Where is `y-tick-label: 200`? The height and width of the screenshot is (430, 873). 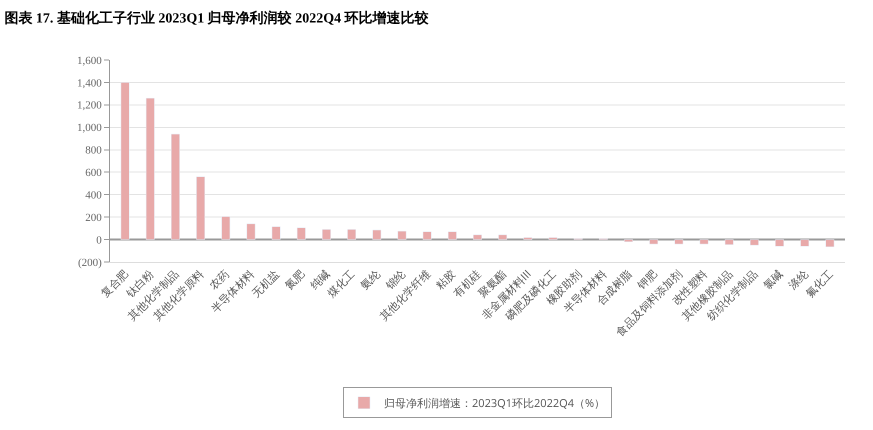
y-tick-label: 200 is located at coordinates (93, 218).